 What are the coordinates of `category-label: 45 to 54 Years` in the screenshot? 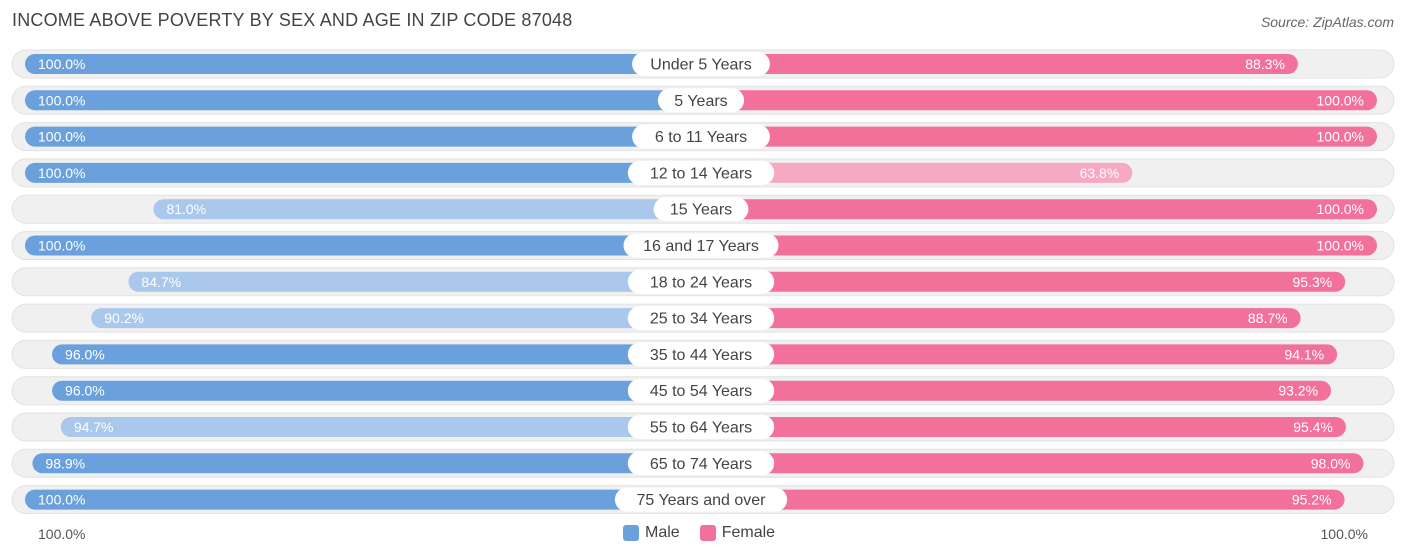 It's located at (701, 391).